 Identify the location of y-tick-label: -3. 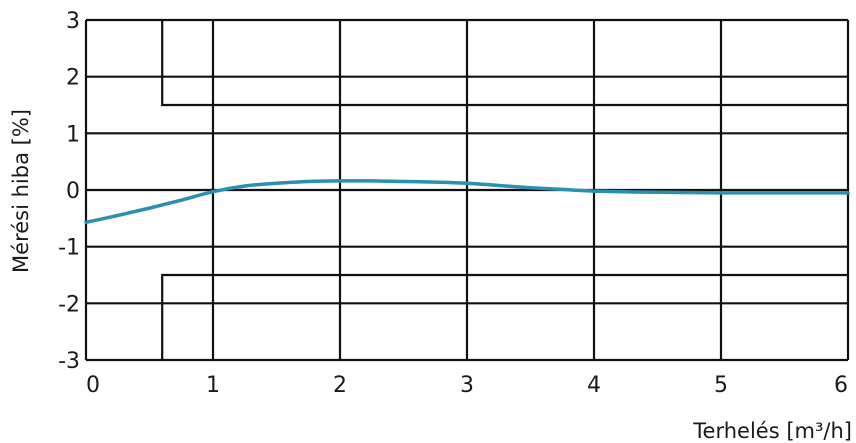
(69, 361).